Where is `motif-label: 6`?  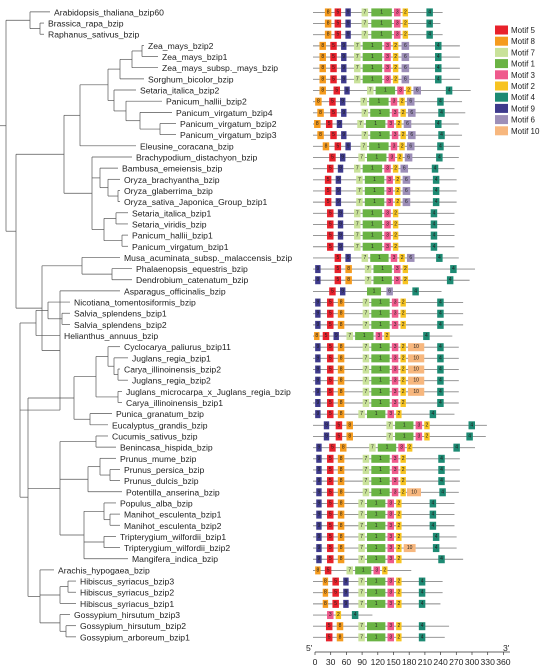 motif-label: 6 is located at coordinates (407, 124).